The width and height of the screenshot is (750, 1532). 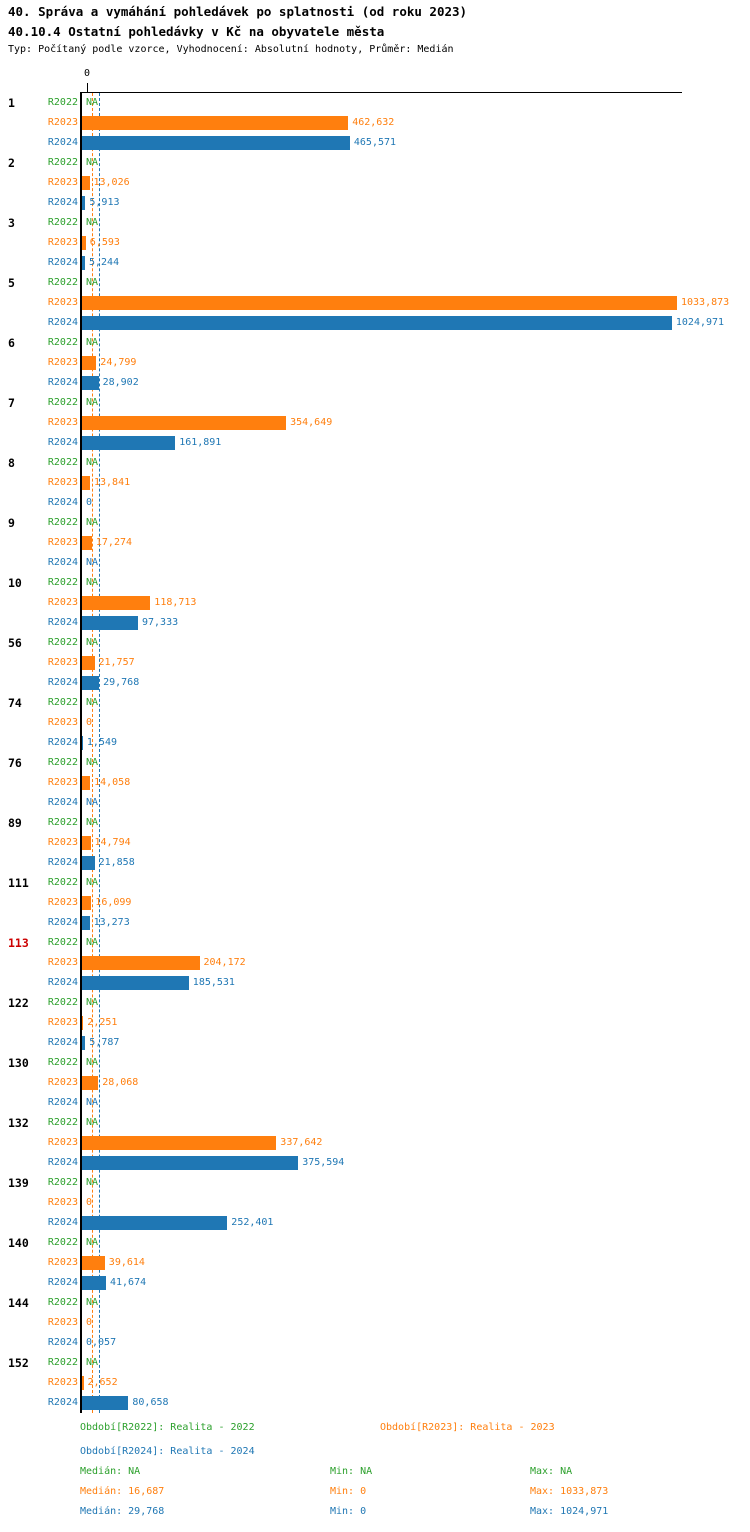 What do you see at coordinates (375, 103) in the screenshot?
I see `chart-row-1-r2022: 1 R2022 NA` at bounding box center [375, 103].